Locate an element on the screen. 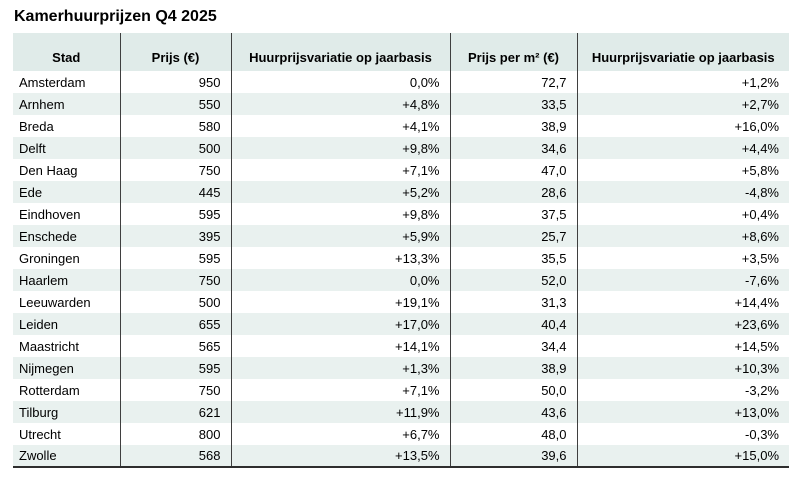 Image resolution: width=800 pixels, height=493 pixels. cell-huurvariatie: +4,8% is located at coordinates (340, 104).